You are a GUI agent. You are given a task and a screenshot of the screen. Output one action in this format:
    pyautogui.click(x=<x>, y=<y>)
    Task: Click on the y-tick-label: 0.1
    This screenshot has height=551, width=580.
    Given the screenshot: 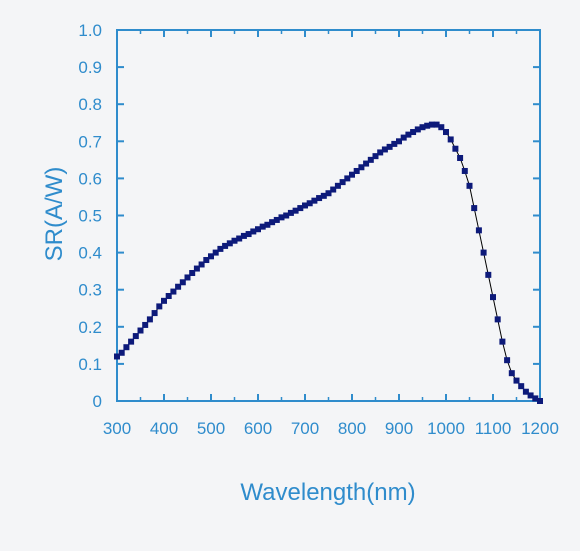 What is the action you would take?
    pyautogui.click(x=90, y=364)
    